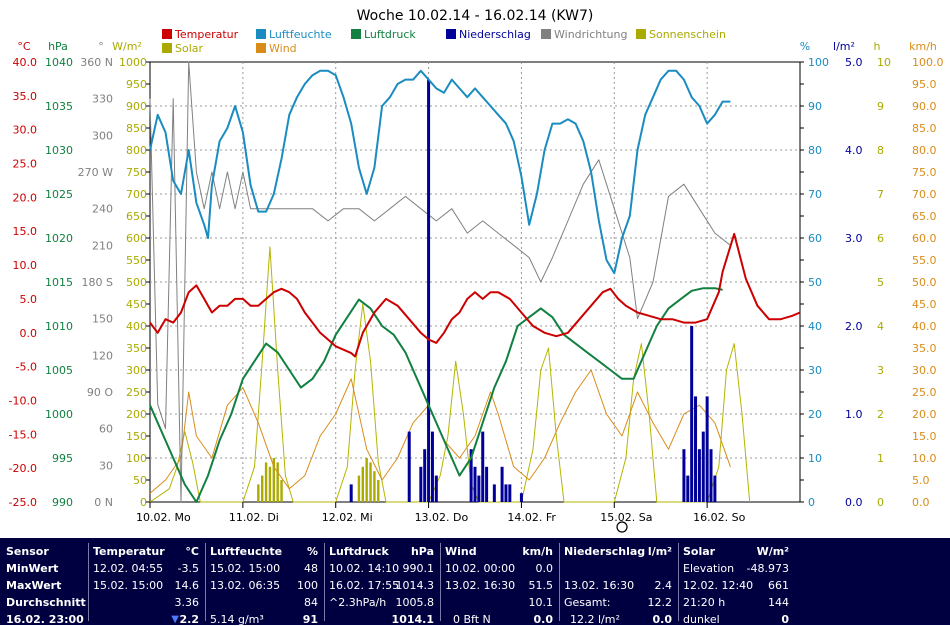 The width and height of the screenshot is (950, 626). Describe the element at coordinates (924, 282) in the screenshot. I see `wind-tick-label: 50.0` at that location.